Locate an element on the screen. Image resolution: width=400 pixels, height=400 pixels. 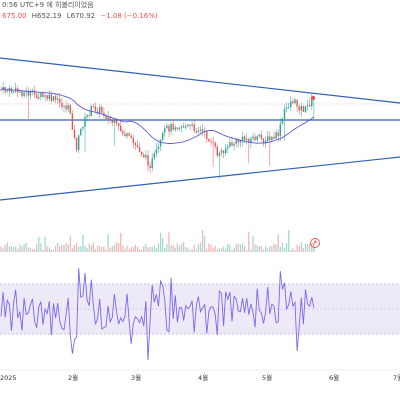
volume-alert-icon is located at coordinates (315, 243).